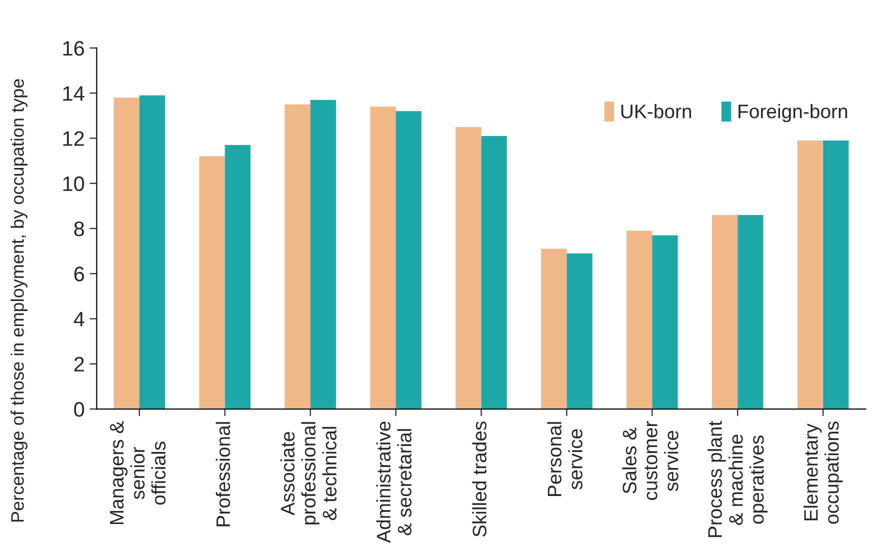 The height and width of the screenshot is (558, 879). I want to click on x-tick-label: Sales & customer service, so click(650, 460).